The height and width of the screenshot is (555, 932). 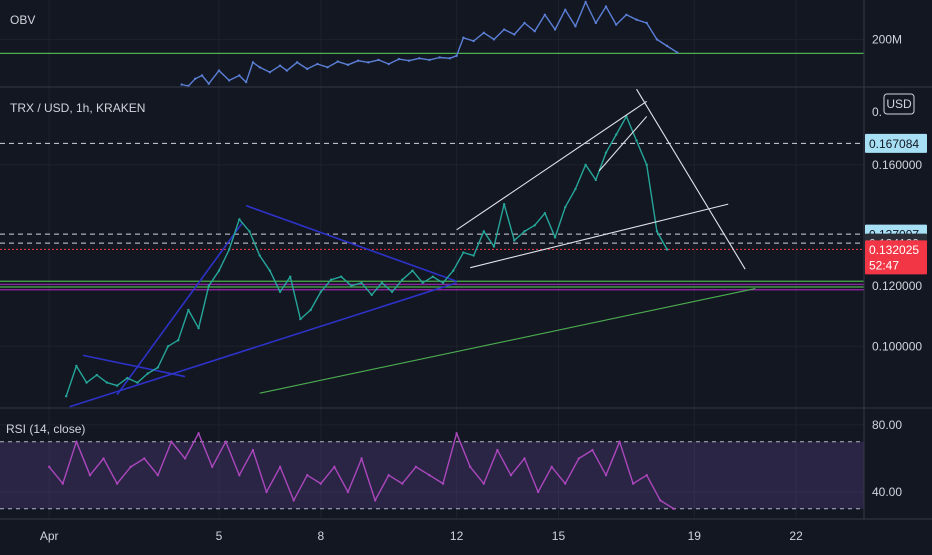 What do you see at coordinates (429, 44) in the screenshot?
I see `obv-line` at bounding box center [429, 44].